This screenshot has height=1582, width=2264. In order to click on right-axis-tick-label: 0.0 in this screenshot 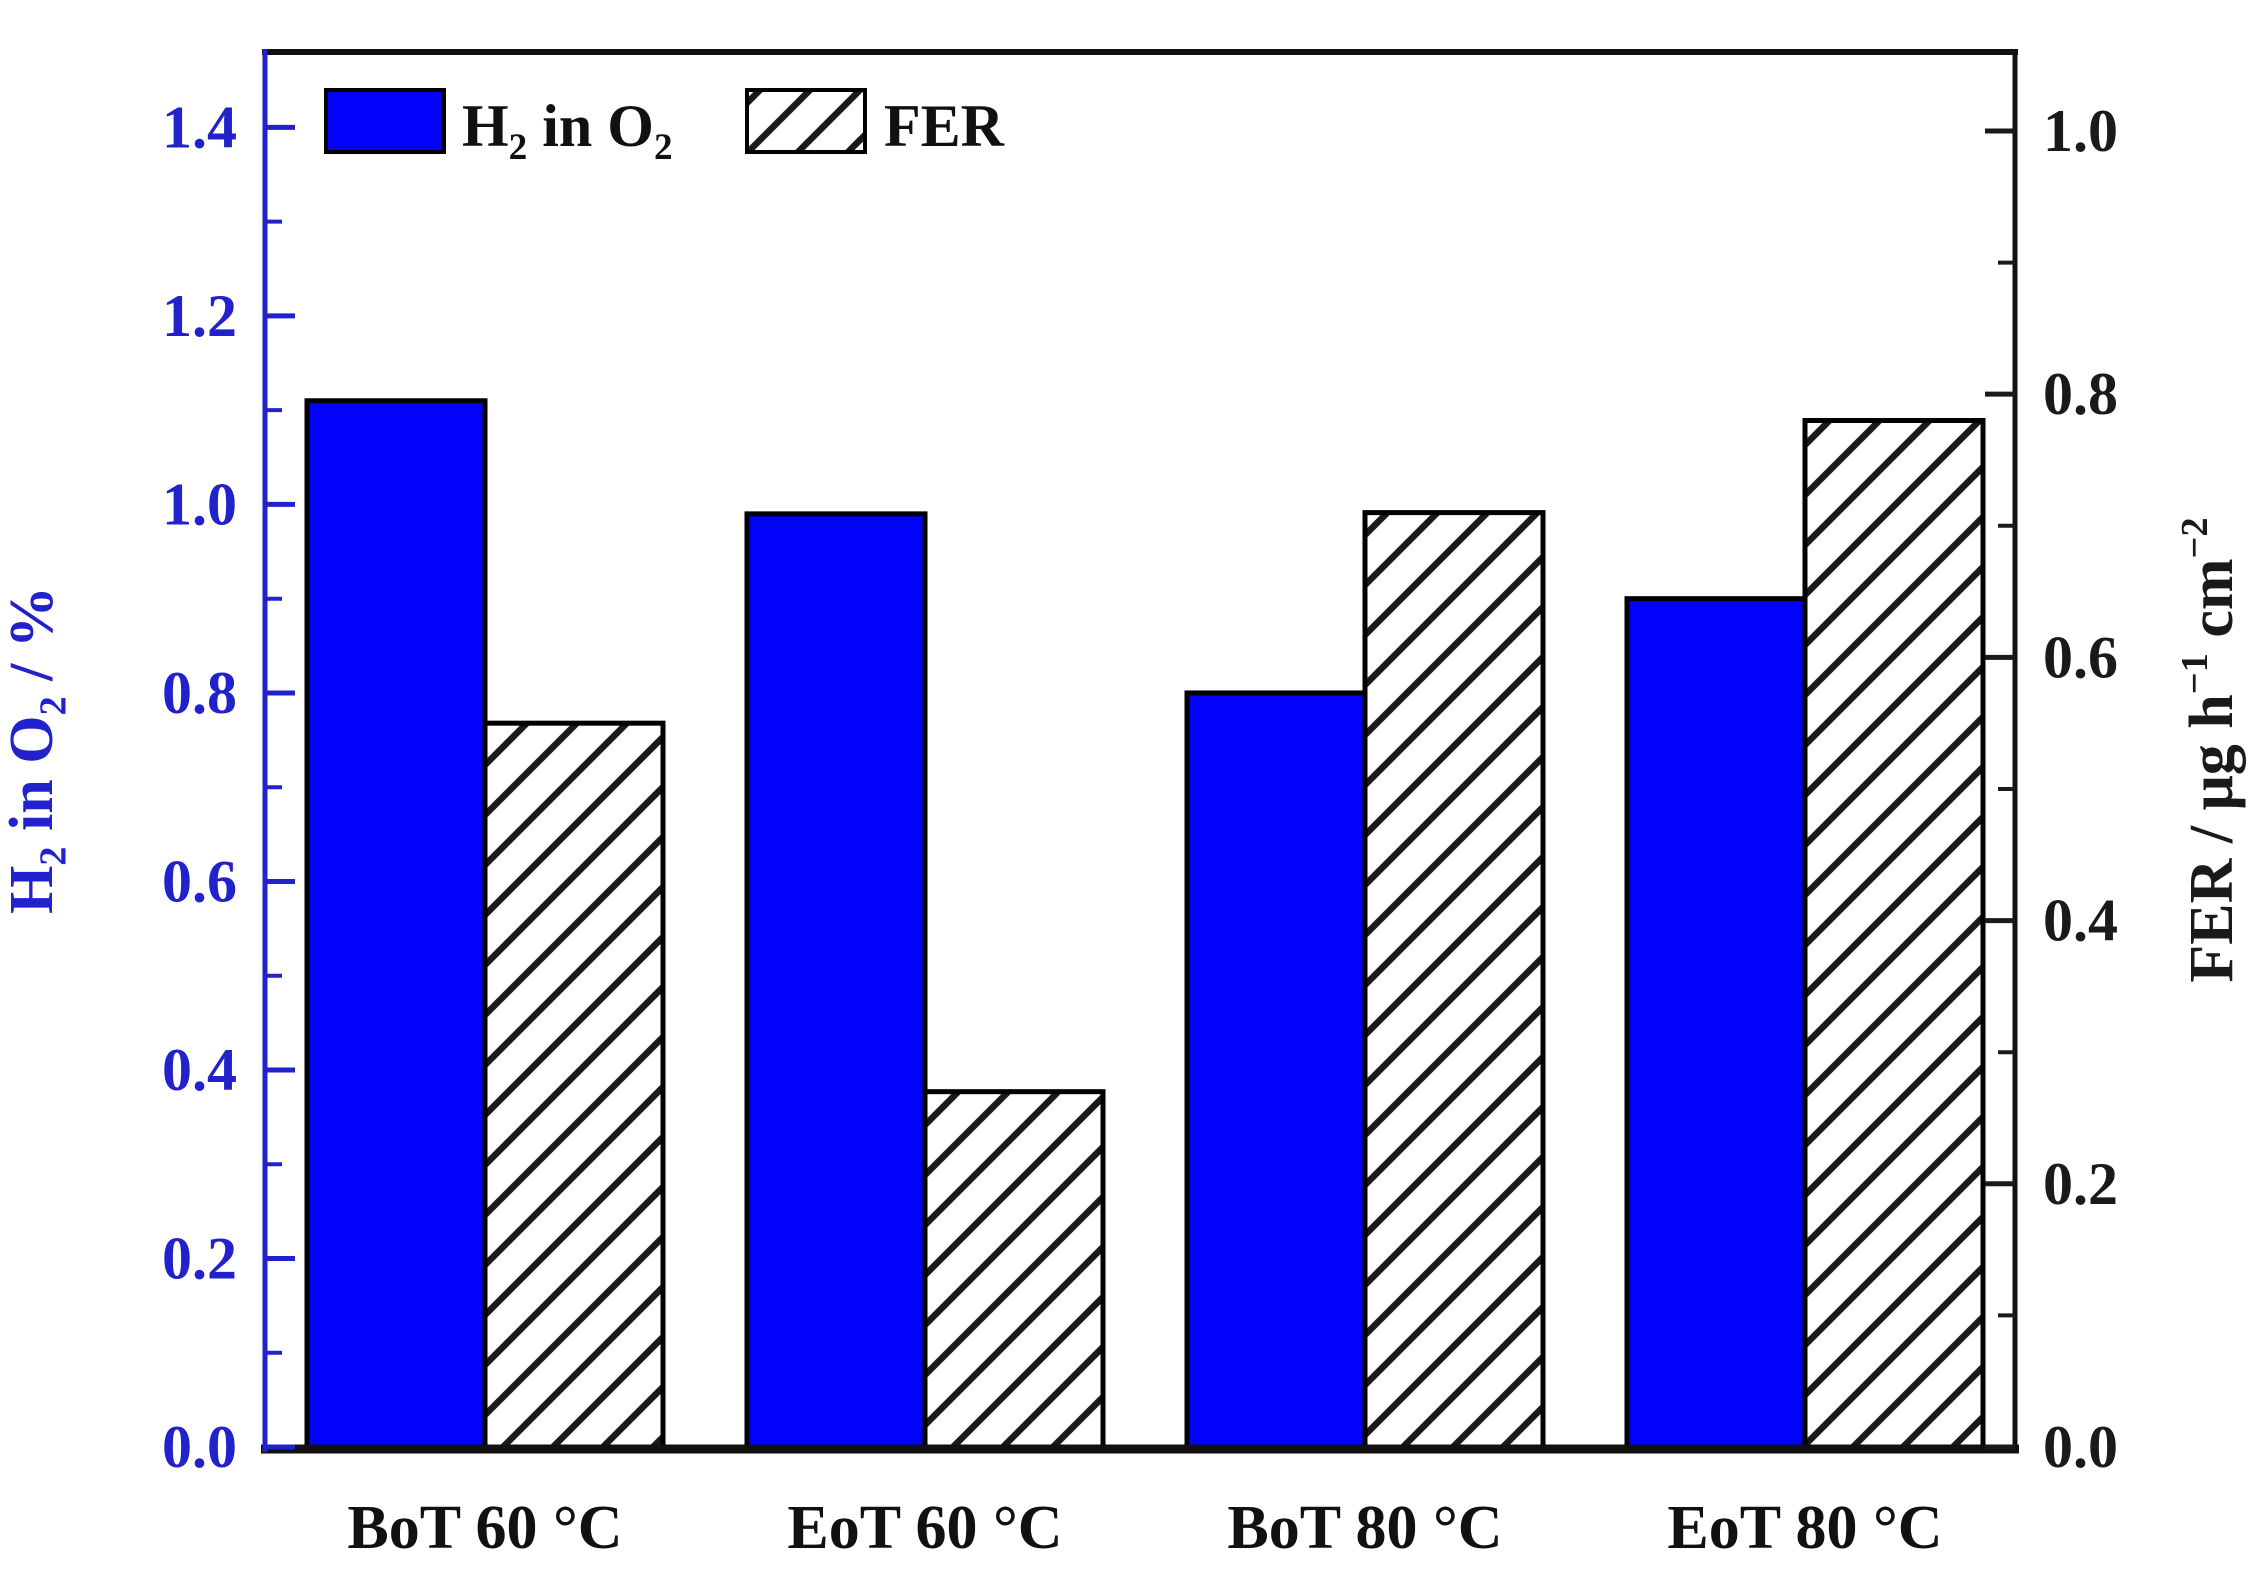, I will do `click(2080, 1447)`.